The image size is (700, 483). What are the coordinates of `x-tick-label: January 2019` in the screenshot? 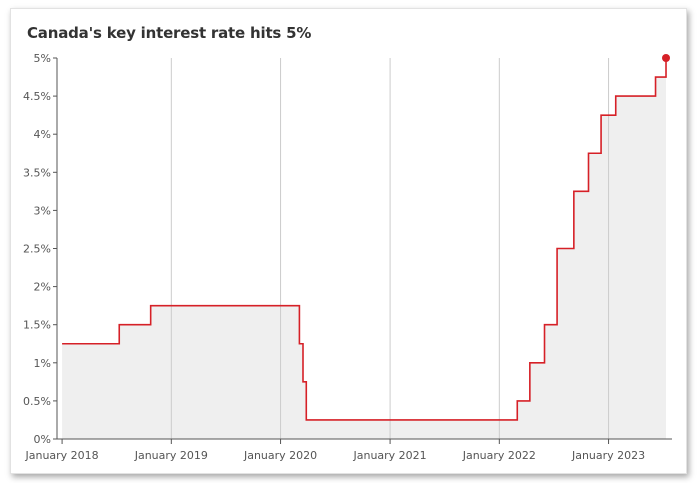 It's located at (171, 455).